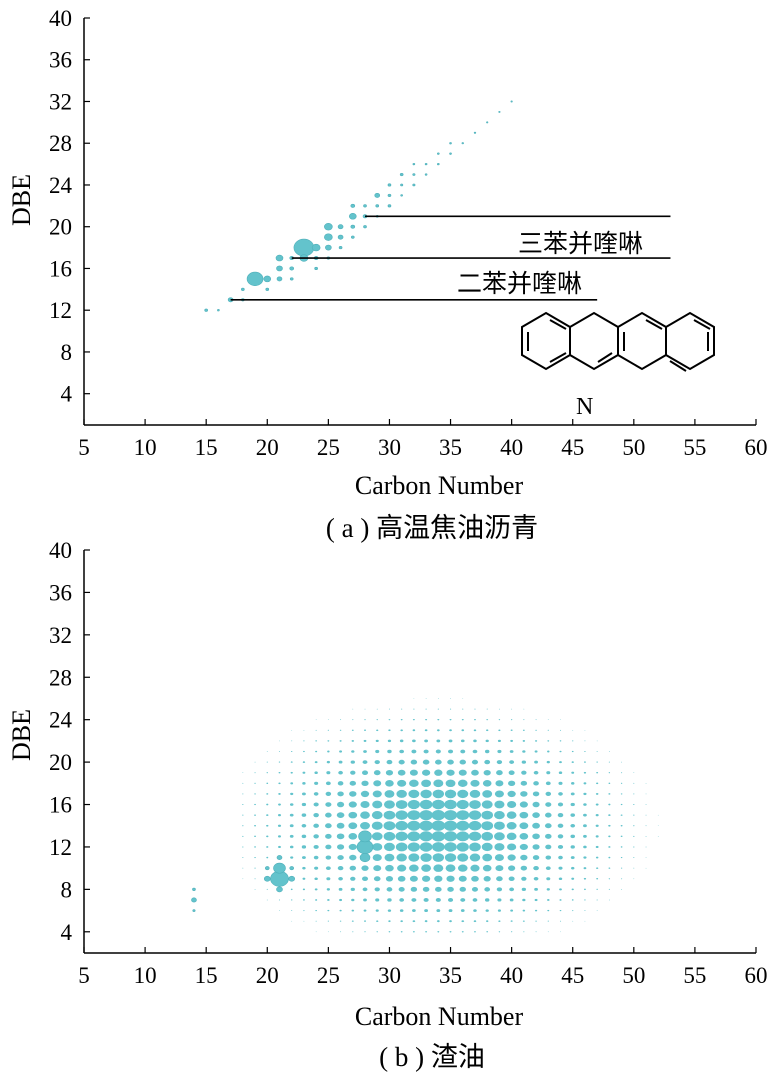 This screenshot has width=777, height=1080. I want to click on y-tick-label: 16, so click(60, 268).